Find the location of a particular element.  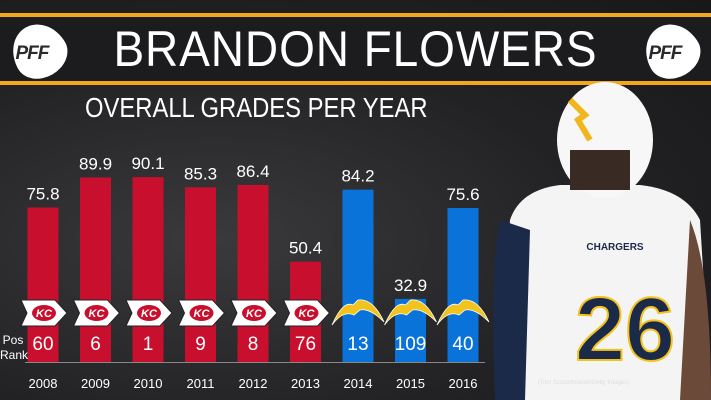

bar-2016 is located at coordinates (463, 284).